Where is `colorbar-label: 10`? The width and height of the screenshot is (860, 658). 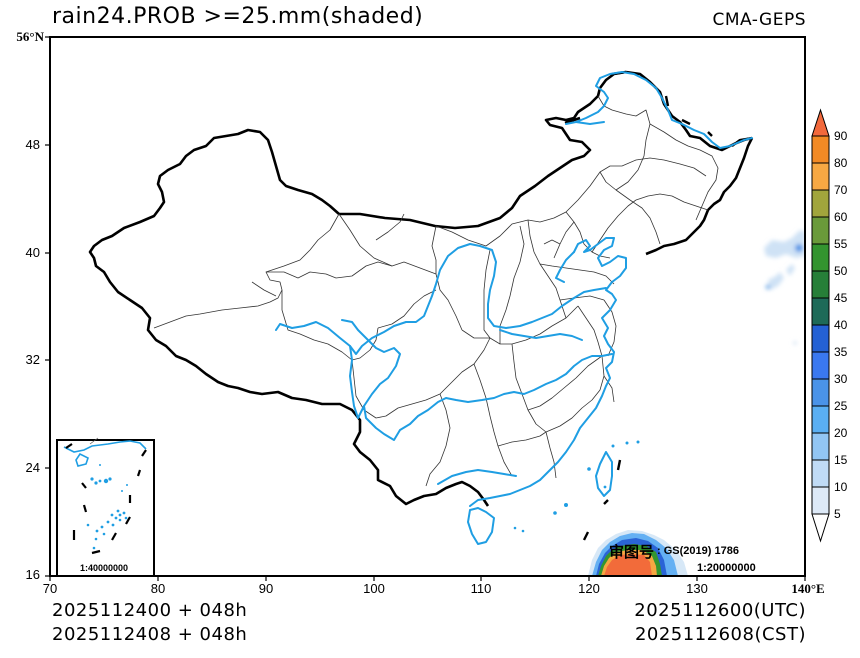 colorbar-label: 10 is located at coordinates (841, 487).